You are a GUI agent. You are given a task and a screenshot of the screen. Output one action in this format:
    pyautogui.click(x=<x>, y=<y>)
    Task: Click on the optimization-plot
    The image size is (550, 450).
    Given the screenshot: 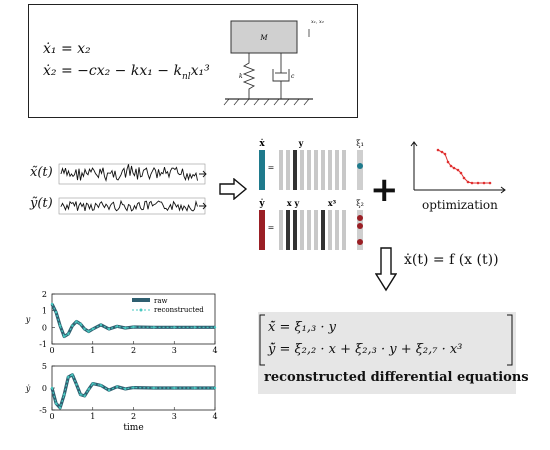 What is the action you would take?
    pyautogui.click(x=458, y=167)
    